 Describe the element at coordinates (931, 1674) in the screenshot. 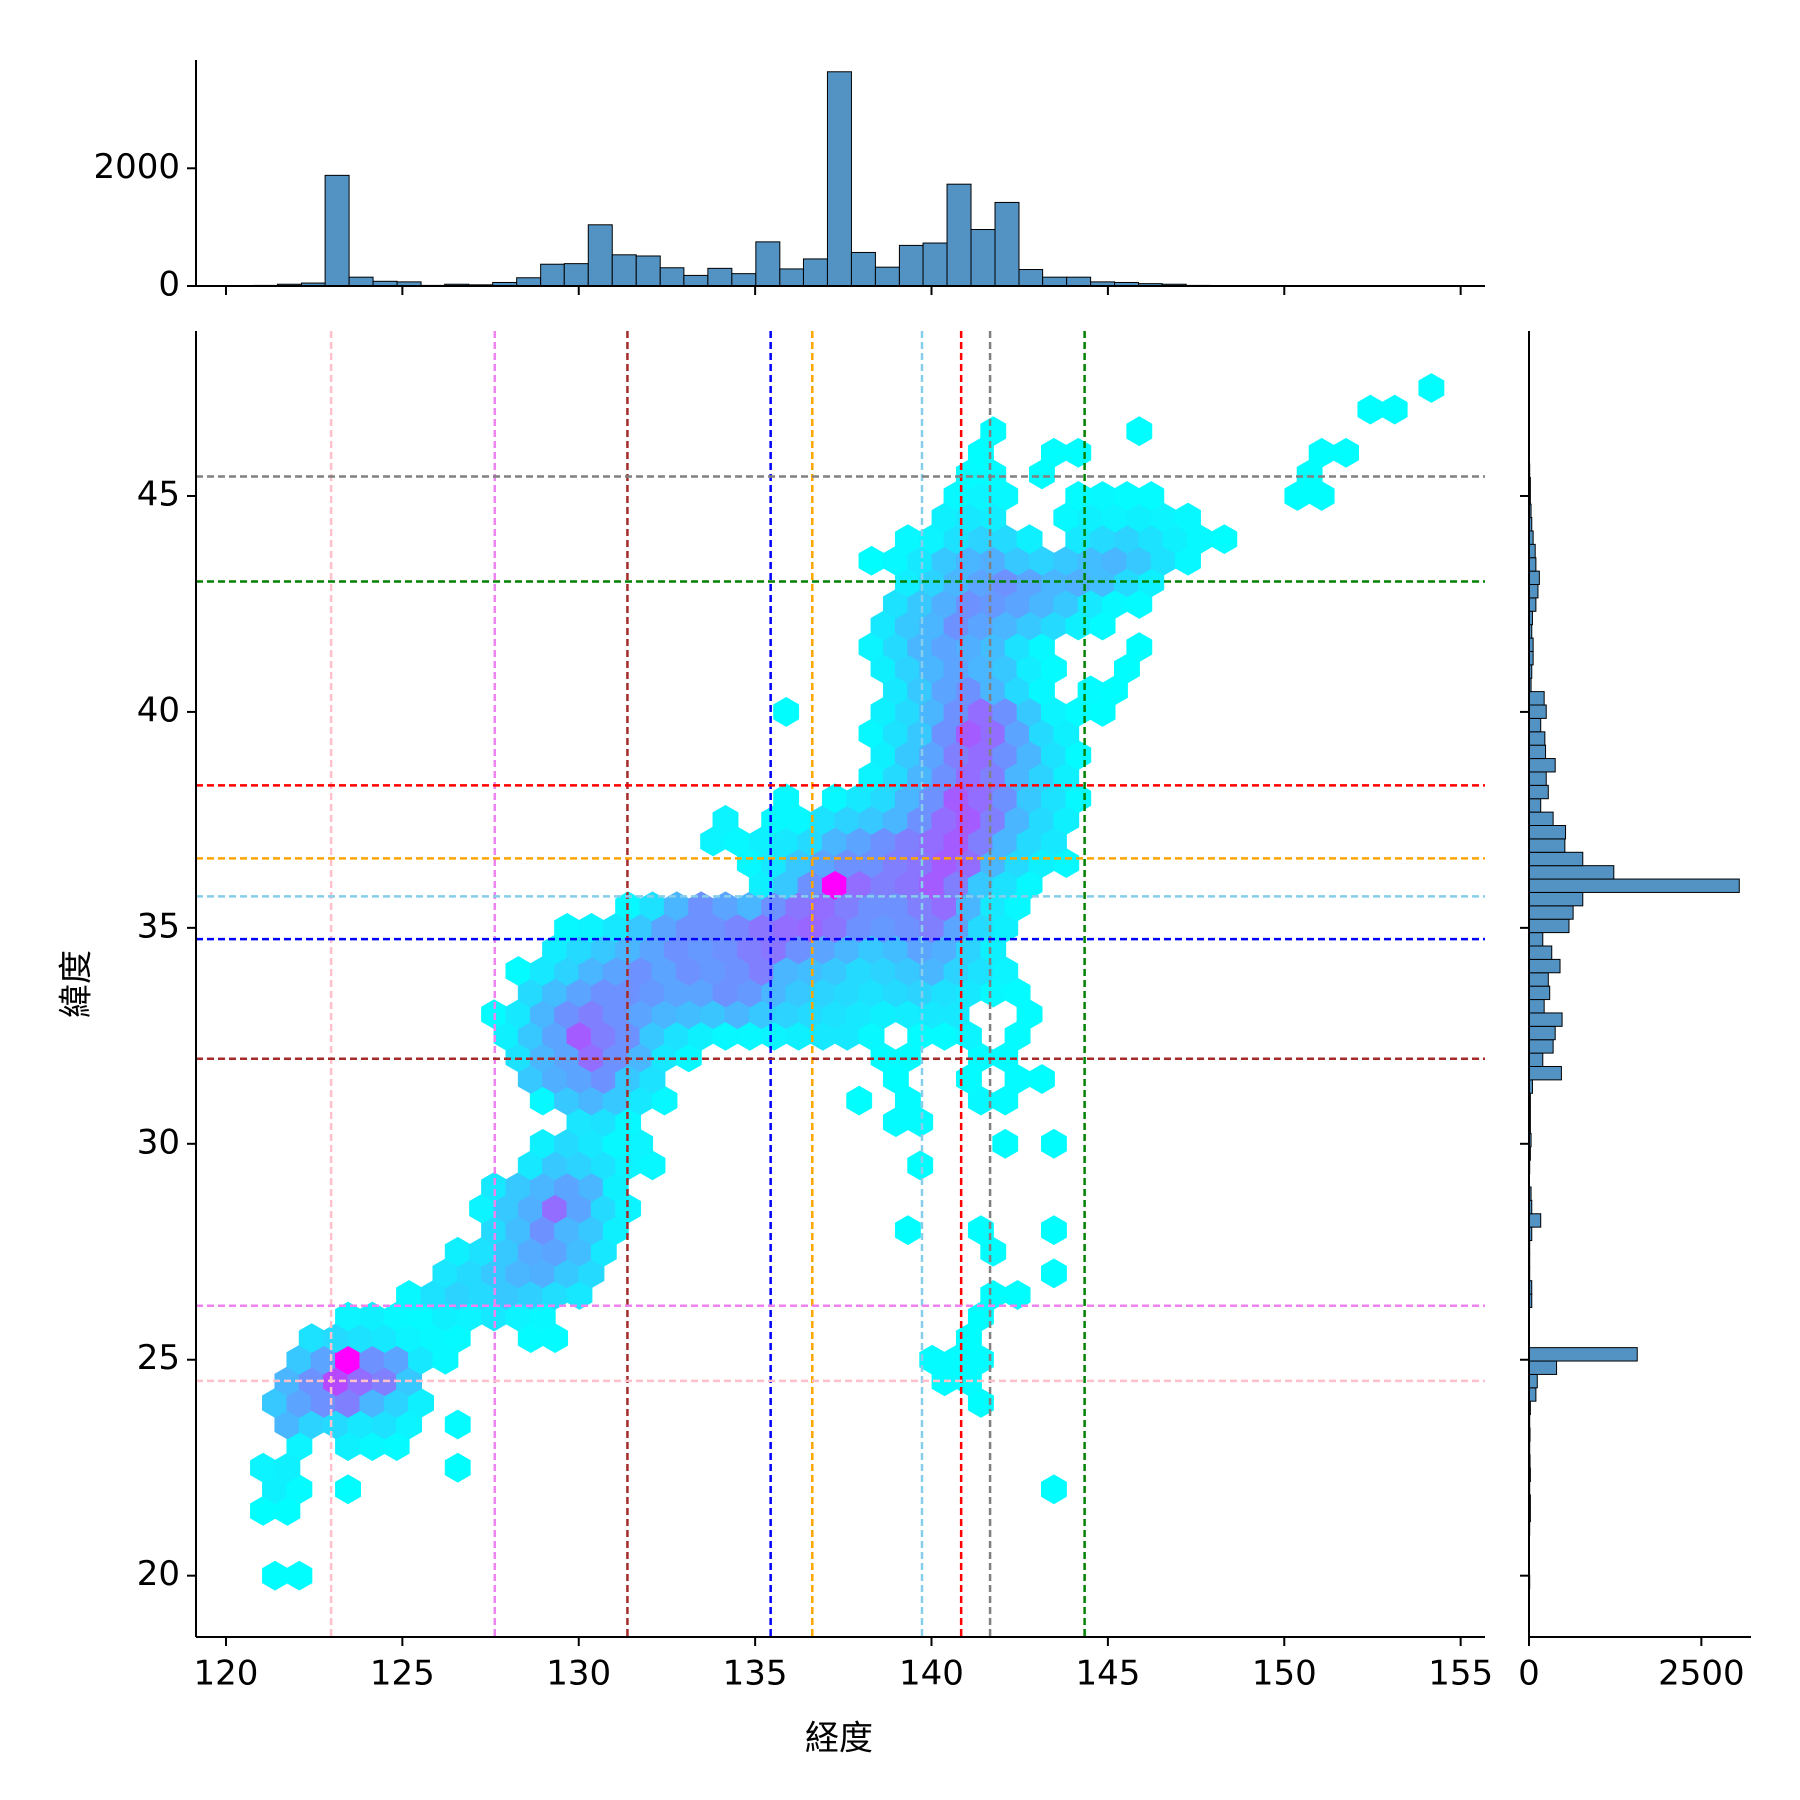

I see `x-tick-label: 140` at that location.